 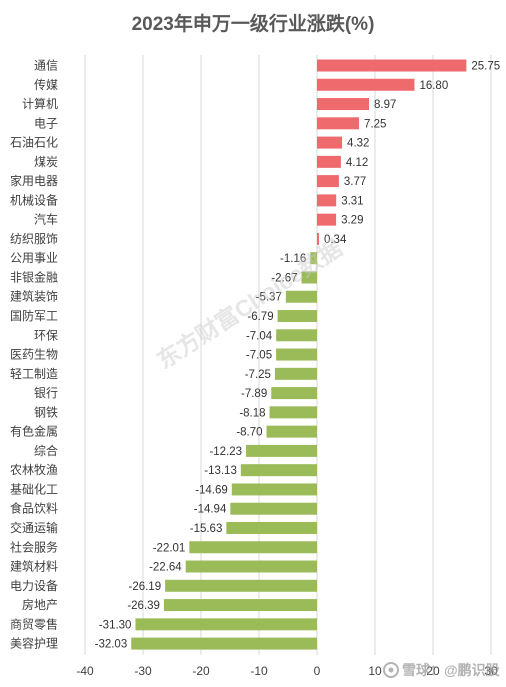 What do you see at coordinates (284, 278) in the screenshot?
I see `value-label: -2.67` at bounding box center [284, 278].